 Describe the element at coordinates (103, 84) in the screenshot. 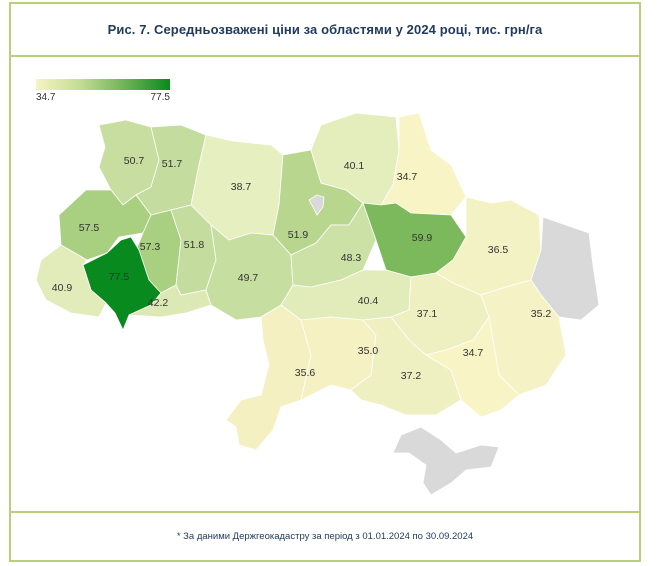

I see `legend-gradient-bar` at that location.